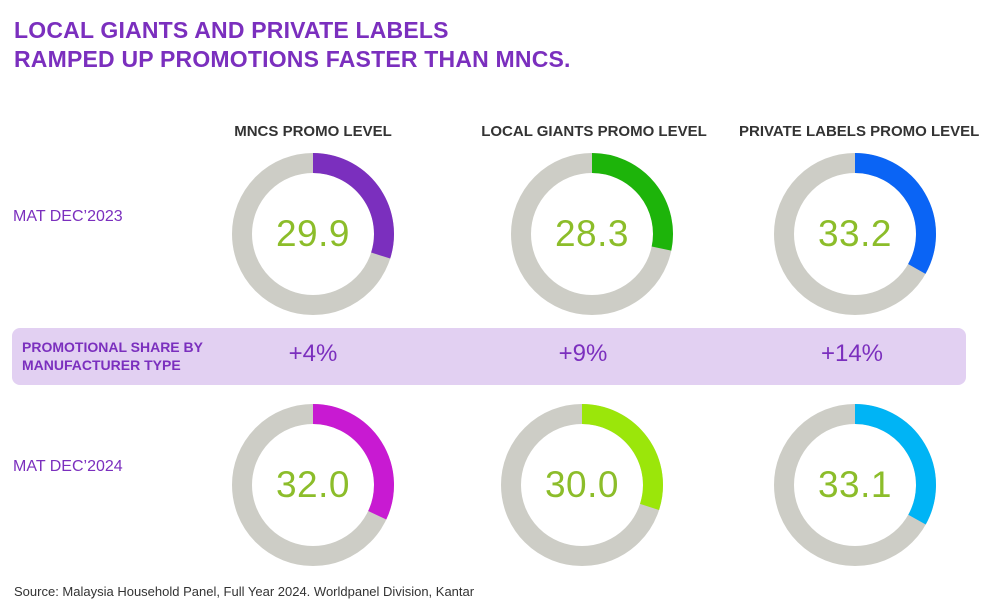  Describe the element at coordinates (583, 353) in the screenshot. I see `change-local-giants: +9%` at that location.